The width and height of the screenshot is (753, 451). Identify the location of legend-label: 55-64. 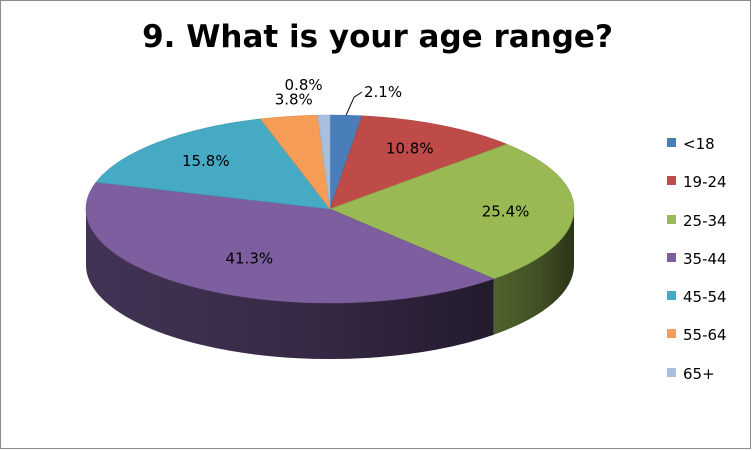
(705, 335).